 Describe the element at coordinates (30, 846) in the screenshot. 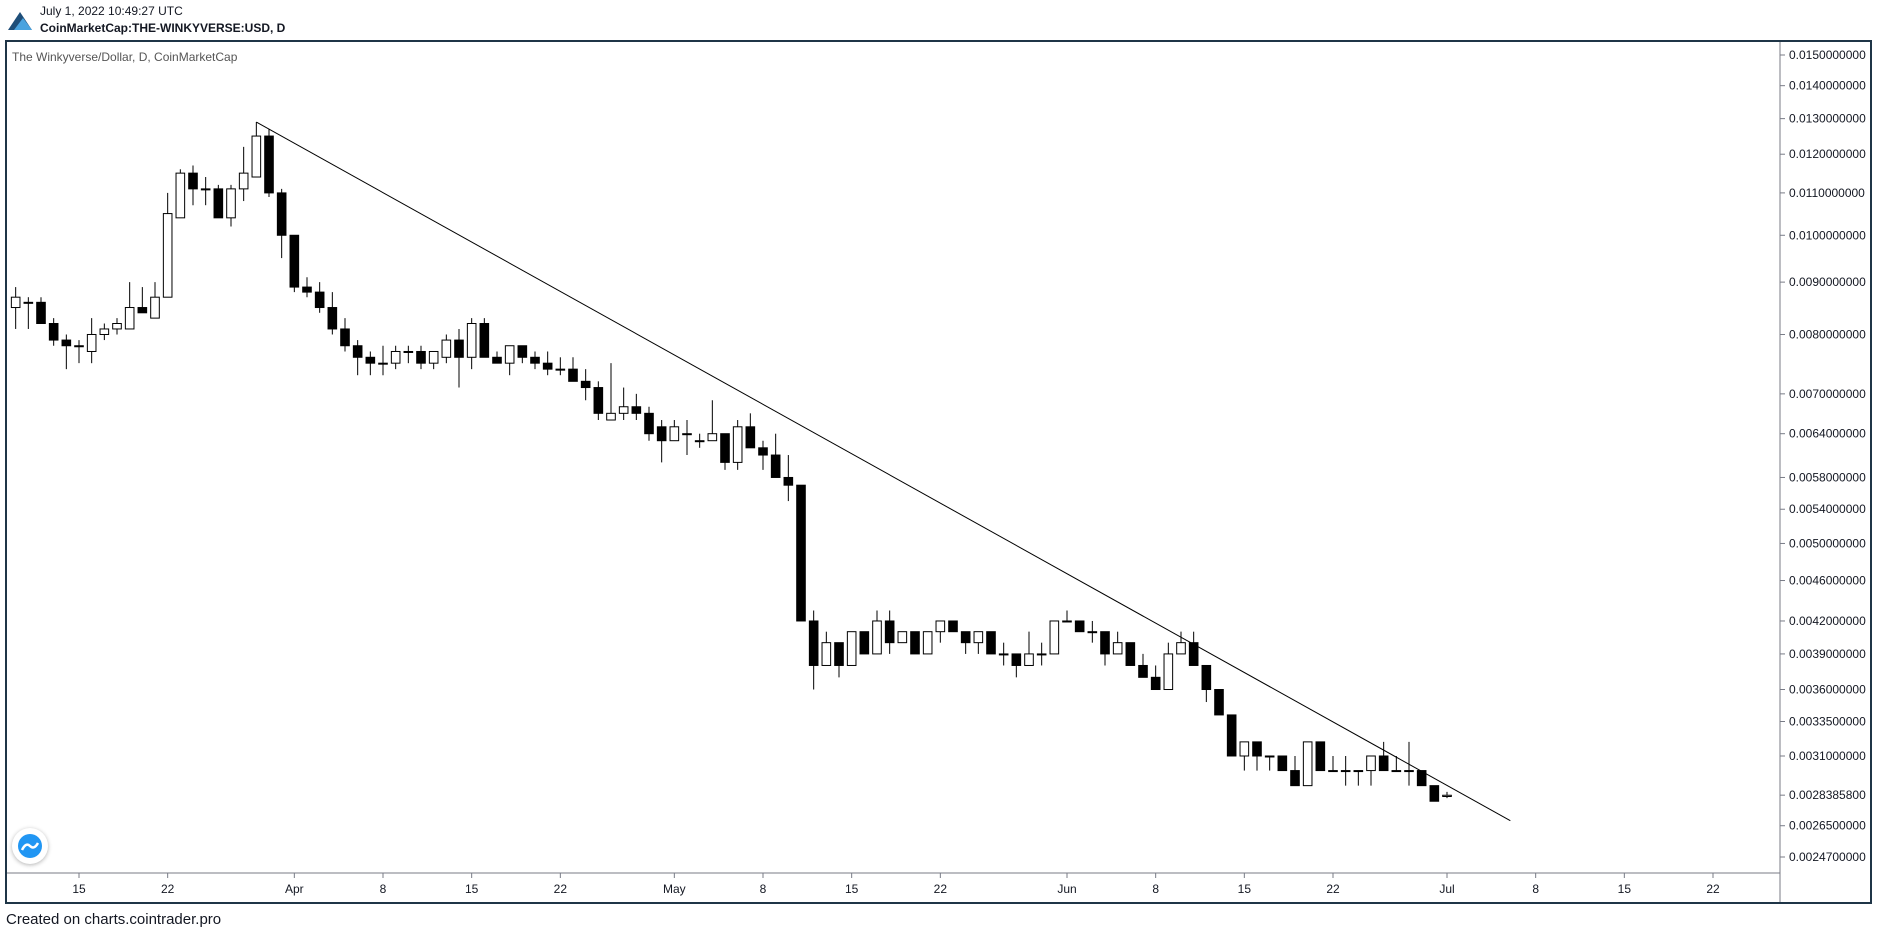

I see `tradingview-badge-icon` at that location.